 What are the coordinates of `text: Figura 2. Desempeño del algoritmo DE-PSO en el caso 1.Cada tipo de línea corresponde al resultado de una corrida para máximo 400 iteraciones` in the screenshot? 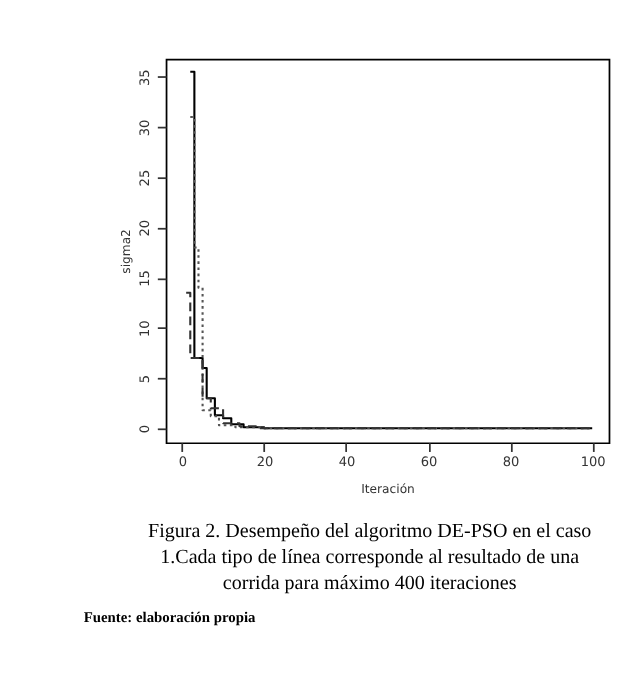 It's located at (370, 557).